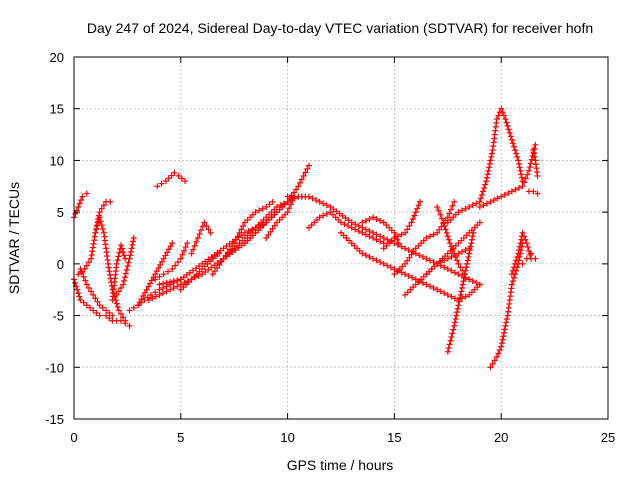  Describe the element at coordinates (57, 109) in the screenshot. I see `y-tick-label: 15` at that location.